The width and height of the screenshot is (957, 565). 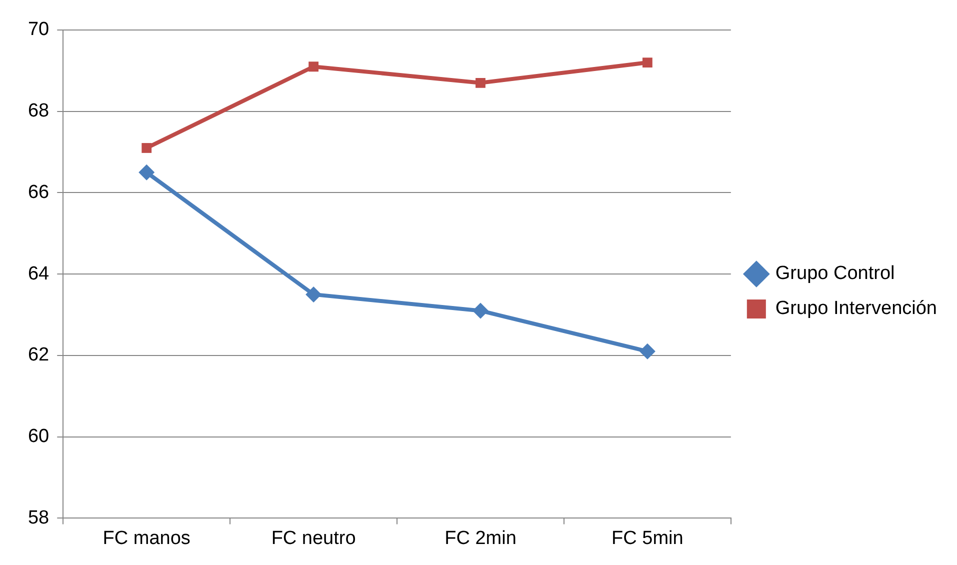 I want to click on y-tick-label: 68, so click(x=39, y=111).